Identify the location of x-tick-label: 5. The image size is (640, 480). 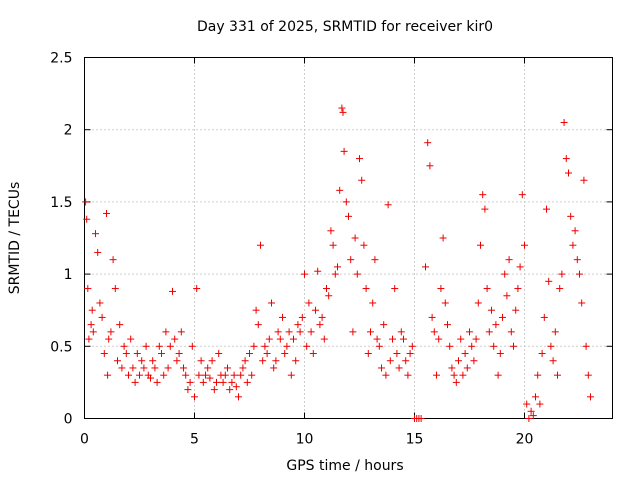
(194, 440).